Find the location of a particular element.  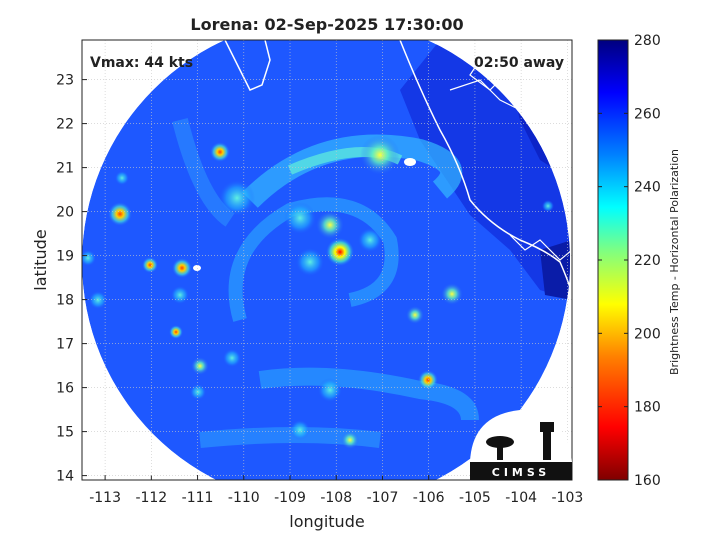

y-tick-label: 20 is located at coordinates (65, 213).